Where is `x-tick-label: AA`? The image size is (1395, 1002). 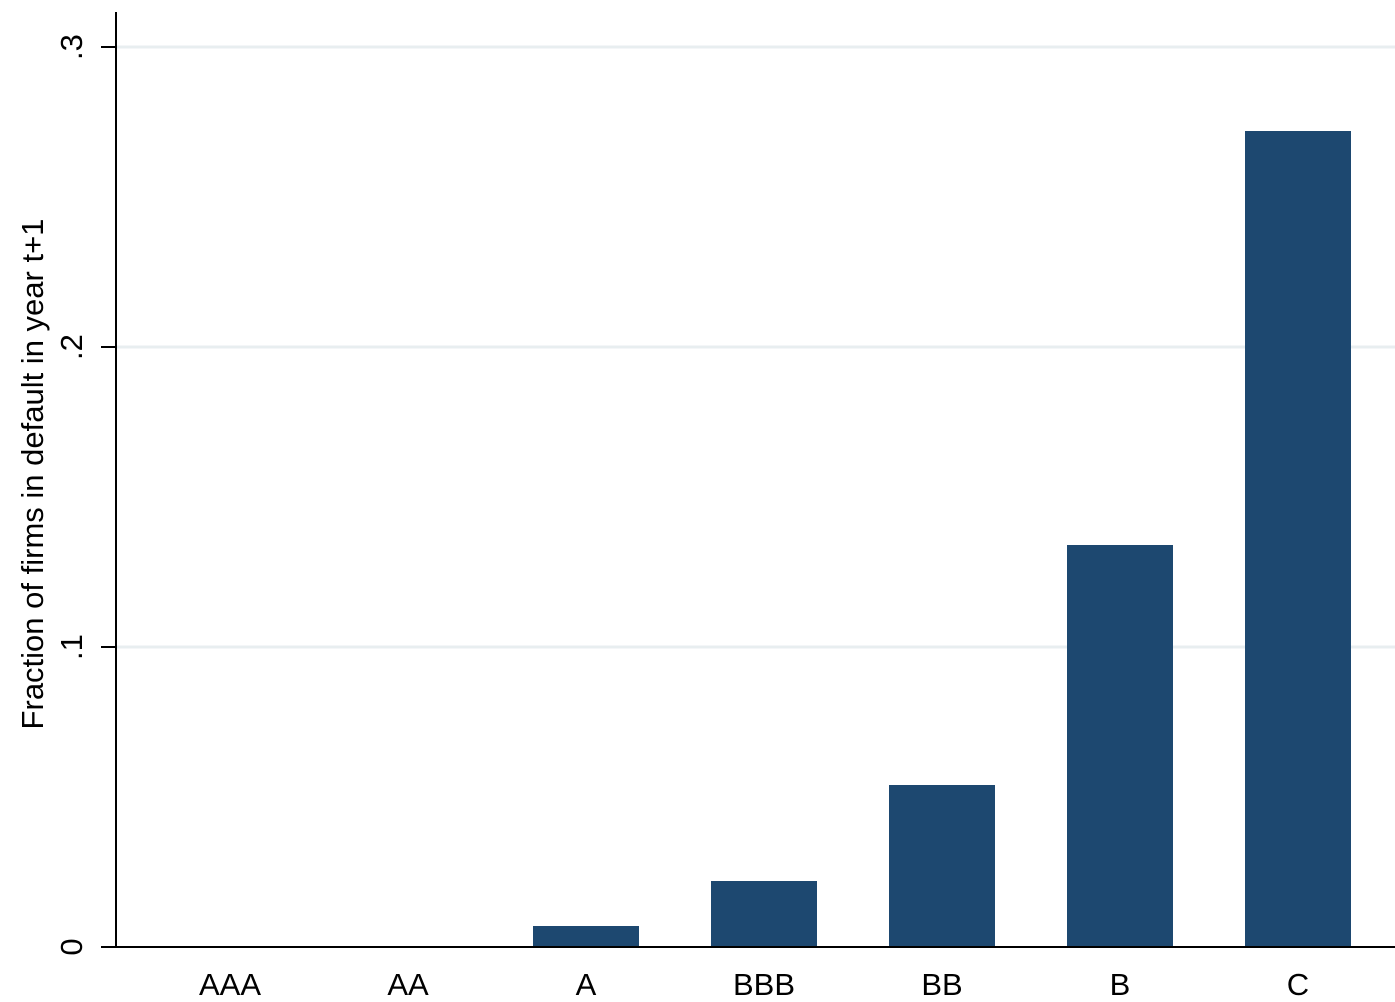
x-tick-label: AA is located at coordinates (408, 984).